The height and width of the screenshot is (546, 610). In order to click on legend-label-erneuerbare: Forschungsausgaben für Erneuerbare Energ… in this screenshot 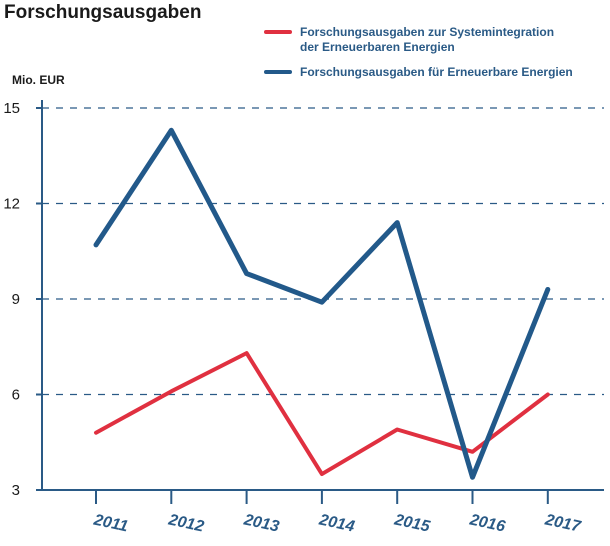, I will do `click(436, 72)`.